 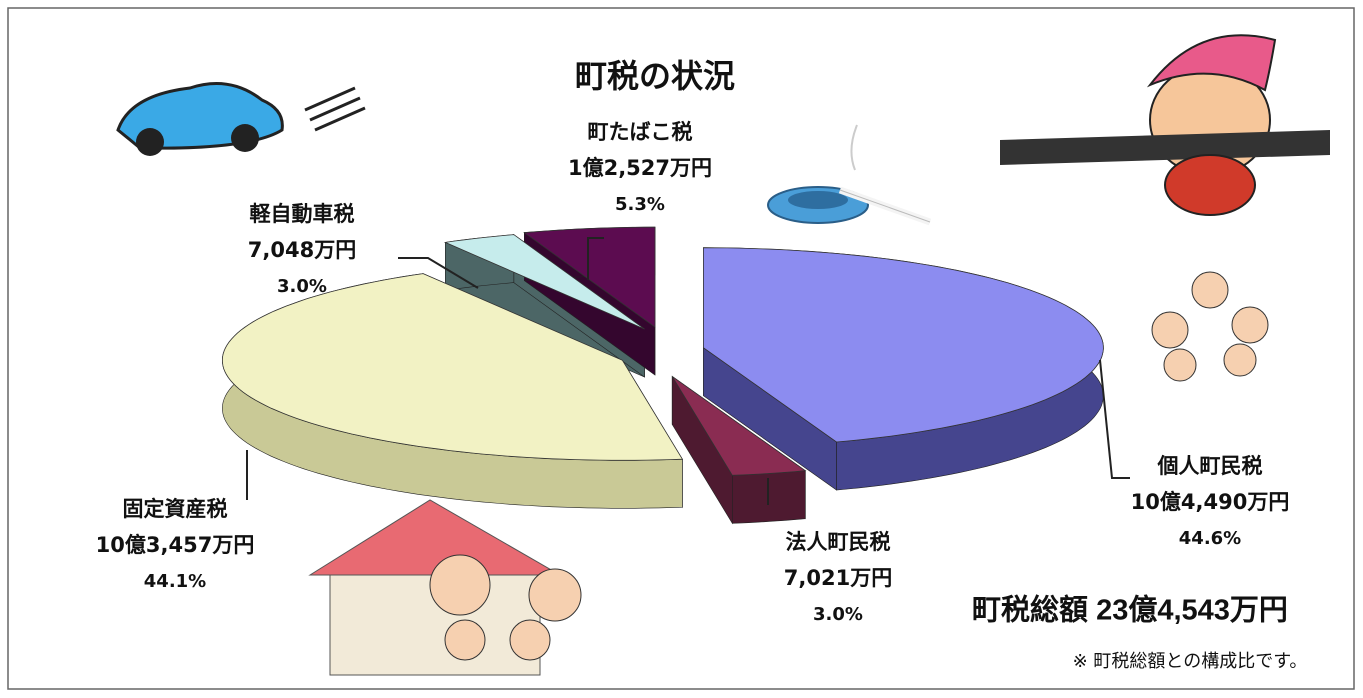 What do you see at coordinates (445, 587) in the screenshot?
I see `house-illustration` at bounding box center [445, 587].